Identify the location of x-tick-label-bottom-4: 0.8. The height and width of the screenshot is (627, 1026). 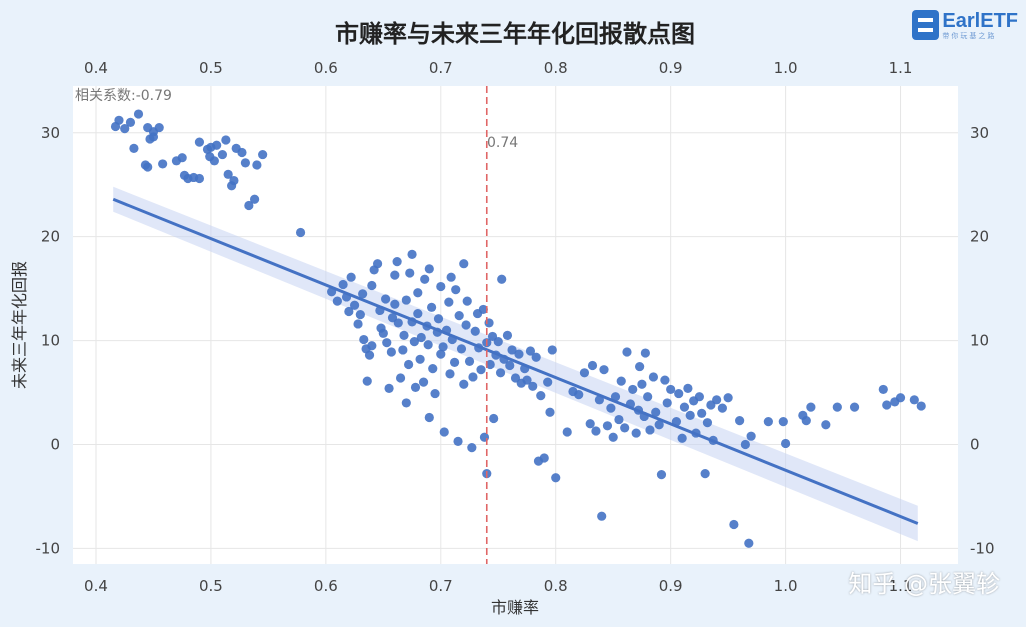
(556, 586).